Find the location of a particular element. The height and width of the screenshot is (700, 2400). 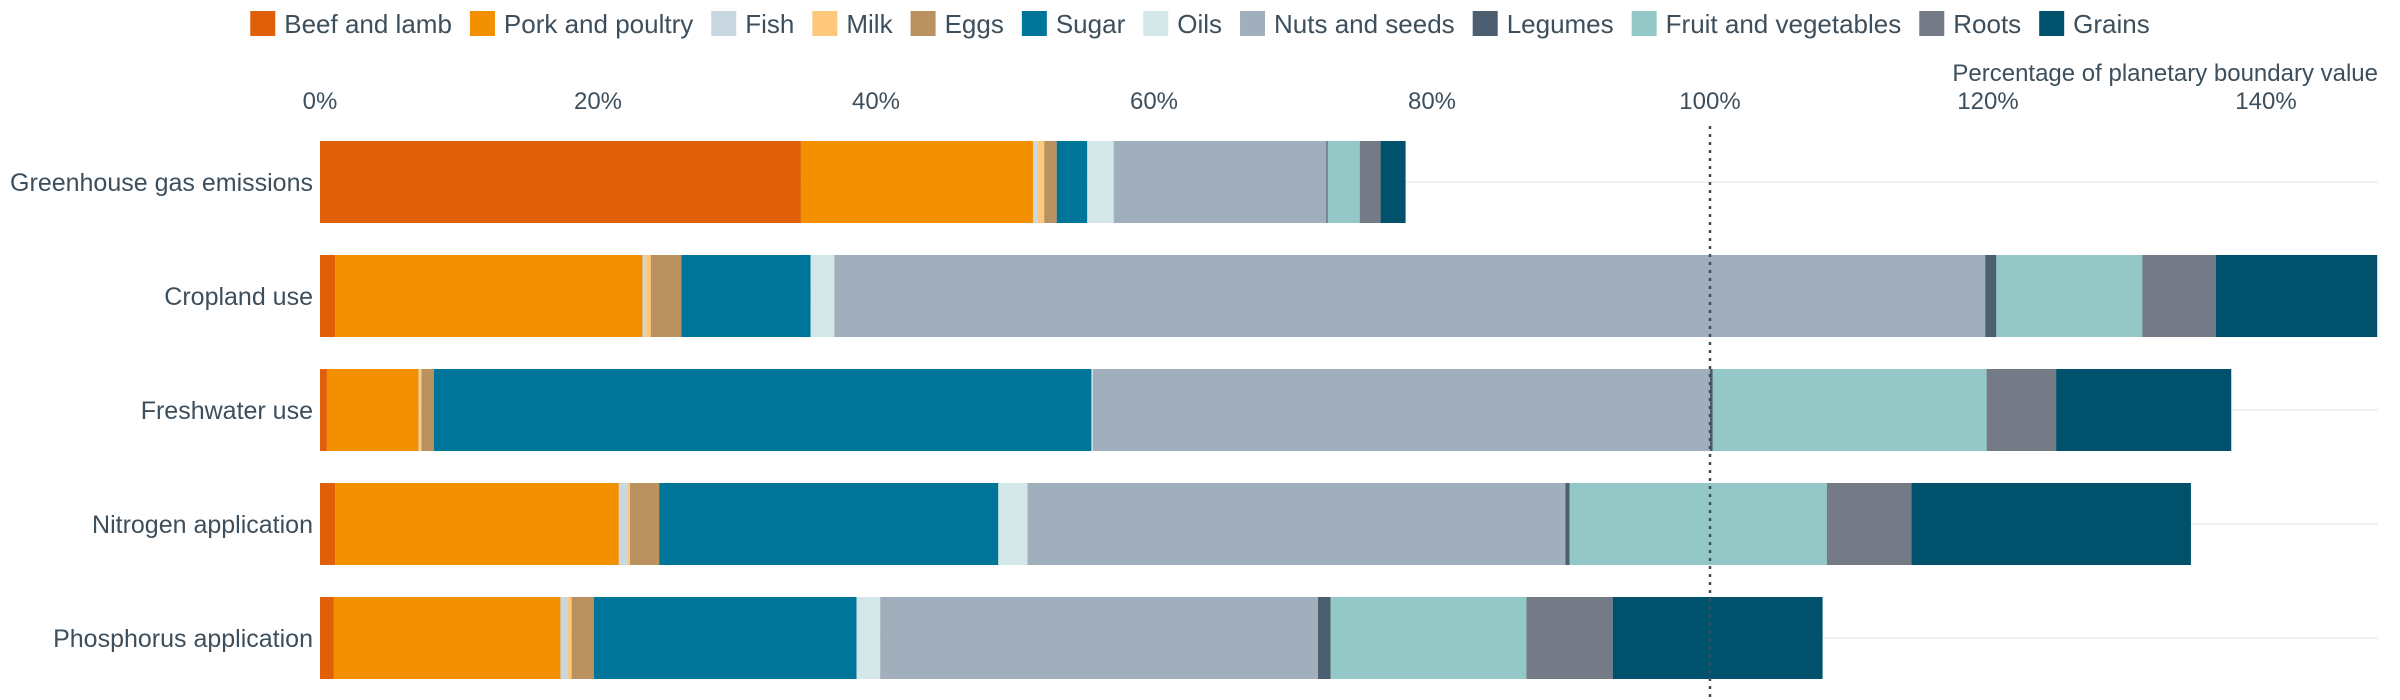

legend-item-legumes: Legumes is located at coordinates (1543, 24).